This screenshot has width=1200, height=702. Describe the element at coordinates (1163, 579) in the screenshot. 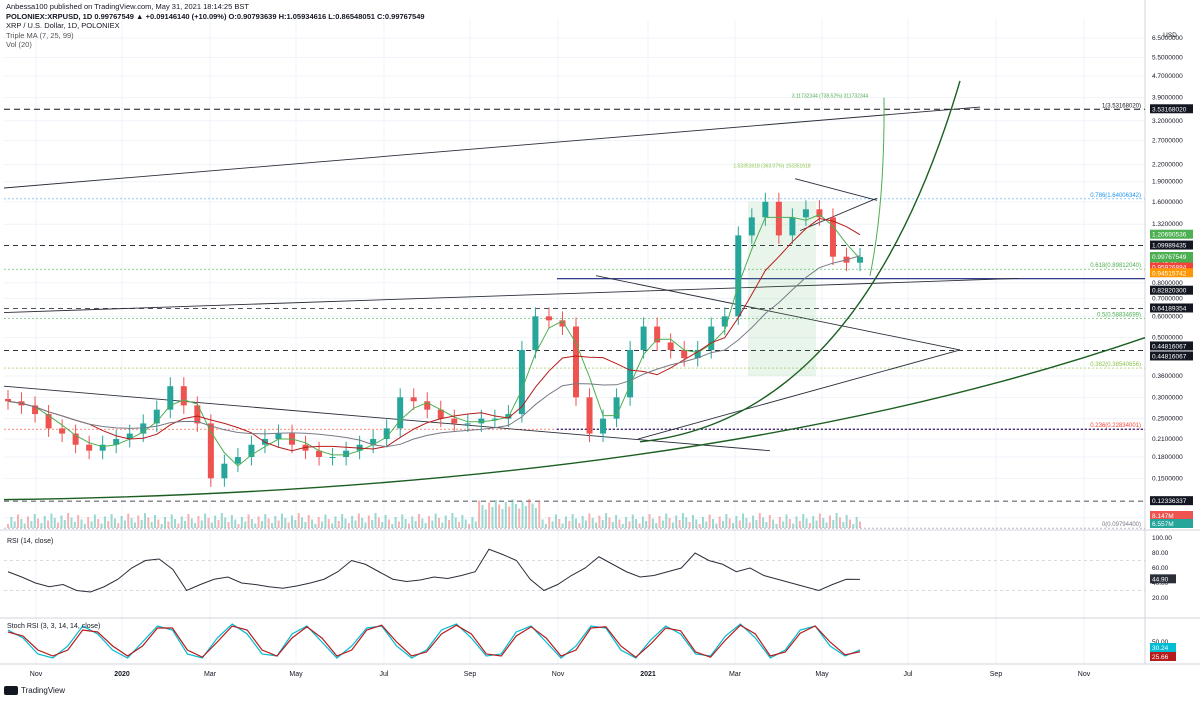

I see `rsi-value-tag` at that location.